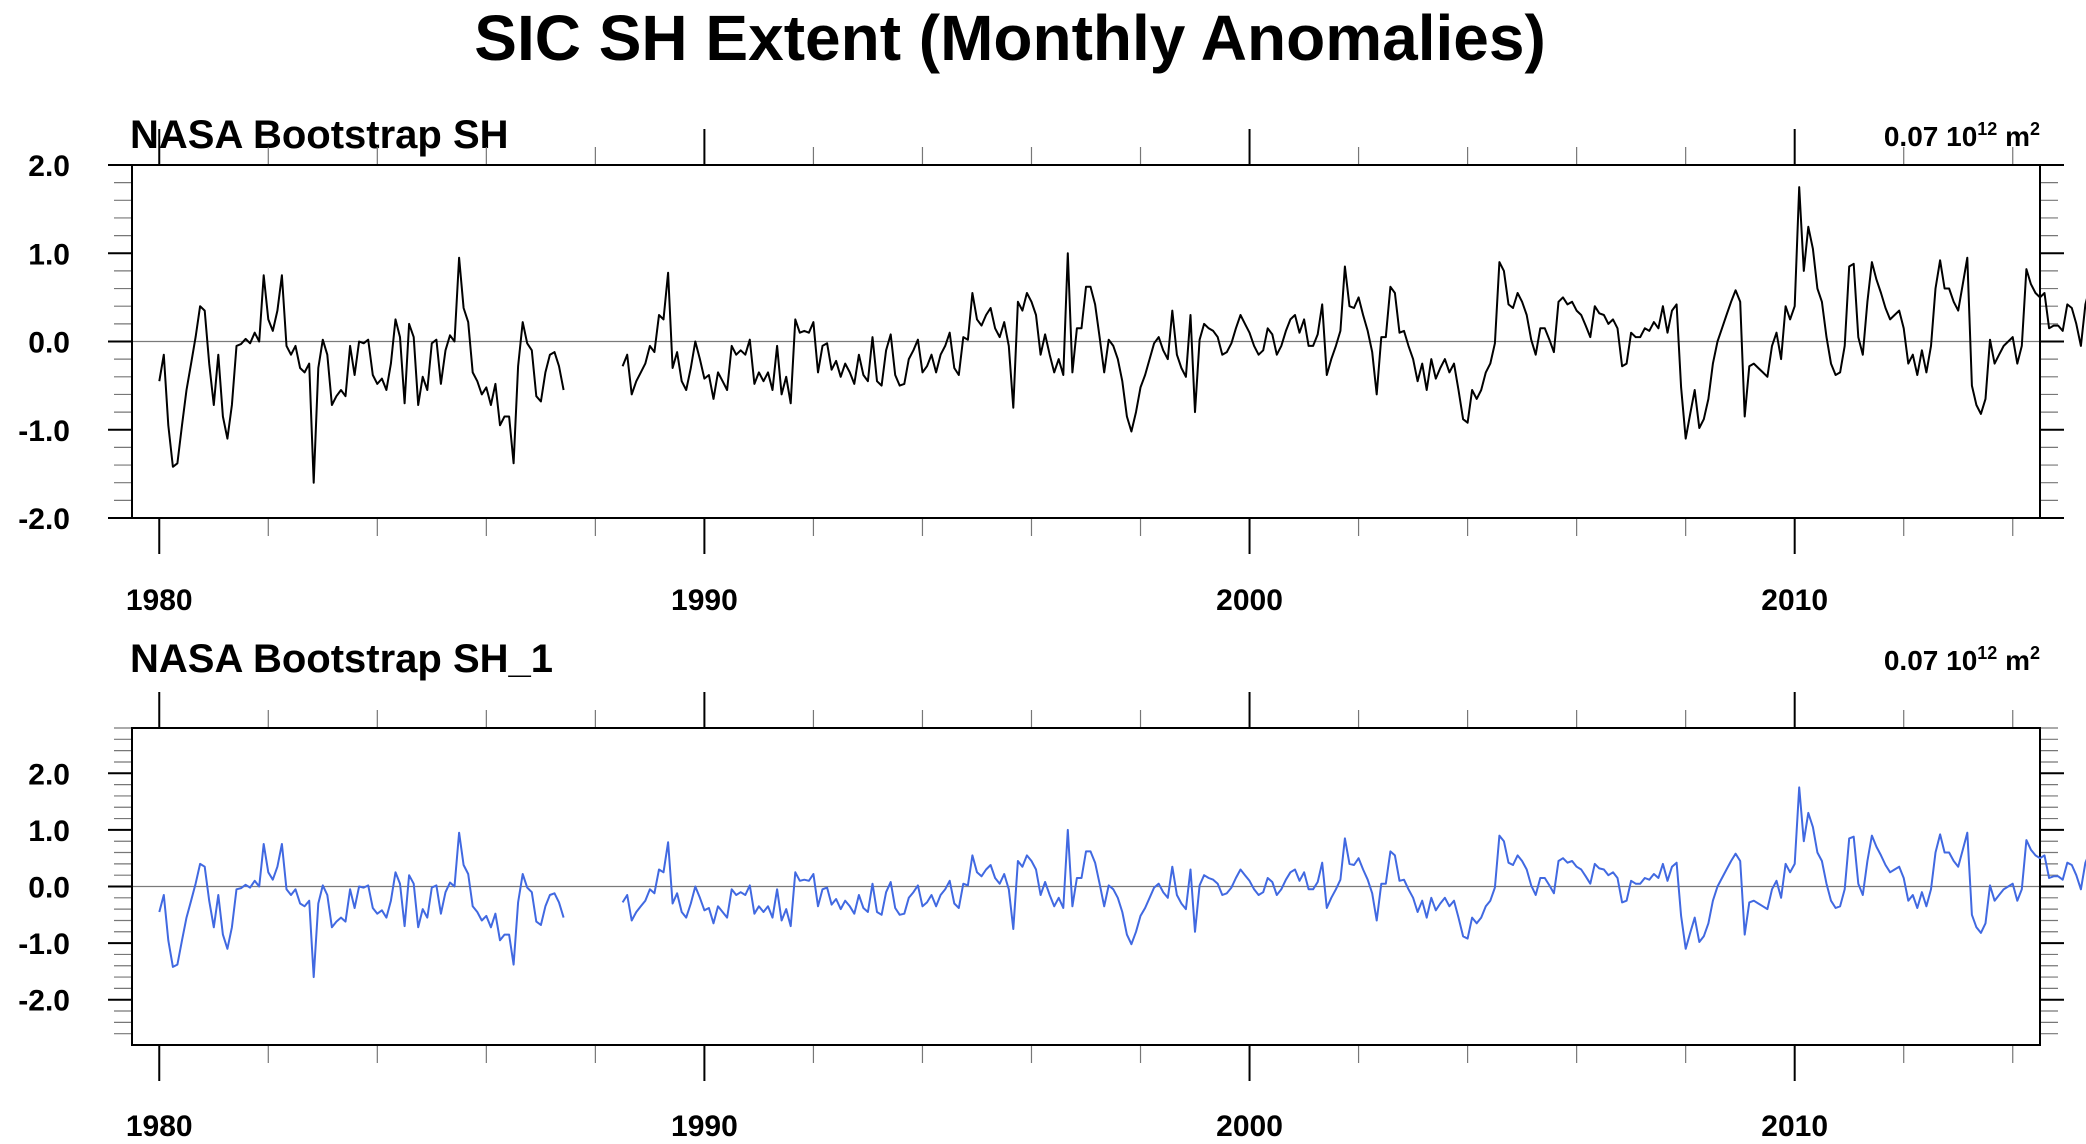 Image resolution: width=2086 pixels, height=1144 pixels. What do you see at coordinates (341, 659) in the screenshot?
I see `panel-title: NASA Bootstrap SH_1` at bounding box center [341, 659].